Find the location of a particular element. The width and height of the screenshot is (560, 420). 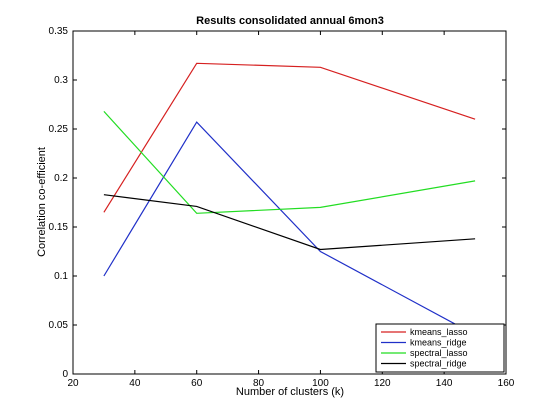

x-tick-label: 140 is located at coordinates (444, 383).